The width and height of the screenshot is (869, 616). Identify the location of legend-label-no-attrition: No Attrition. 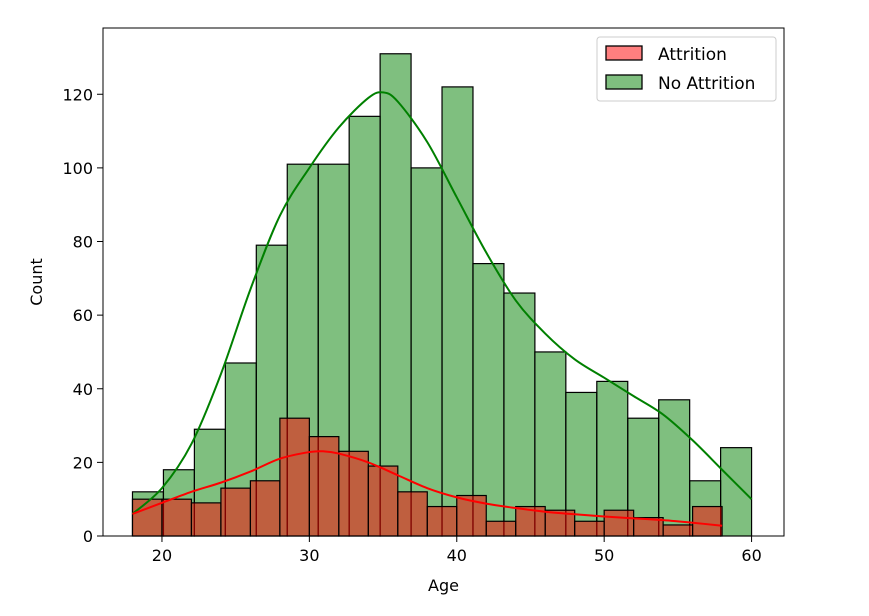
(706, 84).